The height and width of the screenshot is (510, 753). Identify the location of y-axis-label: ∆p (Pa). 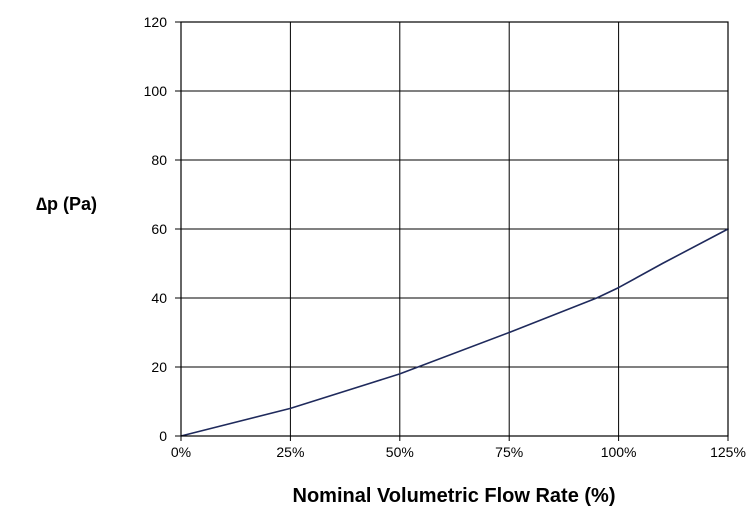
(66, 204).